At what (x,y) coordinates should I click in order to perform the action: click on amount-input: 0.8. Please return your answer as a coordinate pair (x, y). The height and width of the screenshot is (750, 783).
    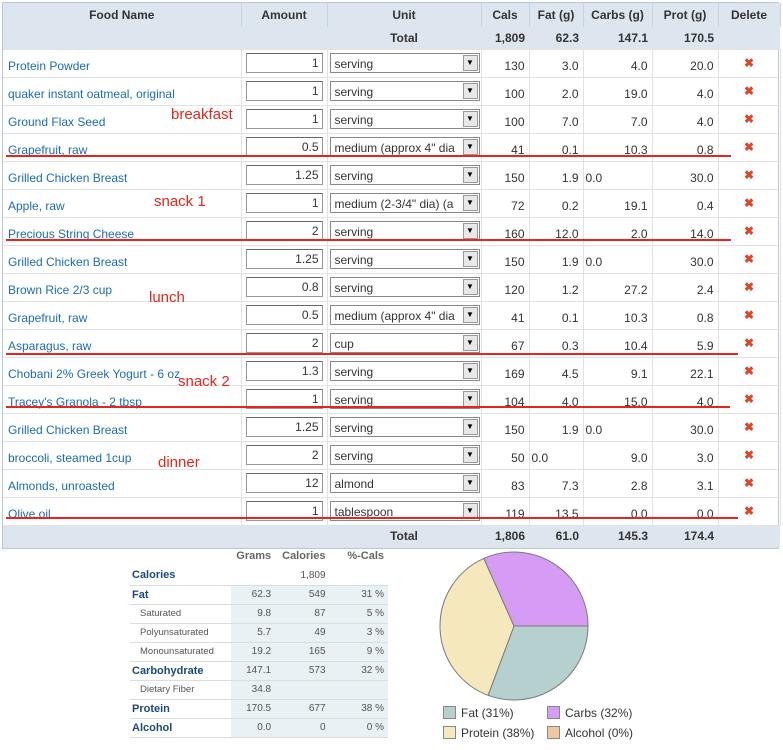
    Looking at the image, I should click on (284, 287).